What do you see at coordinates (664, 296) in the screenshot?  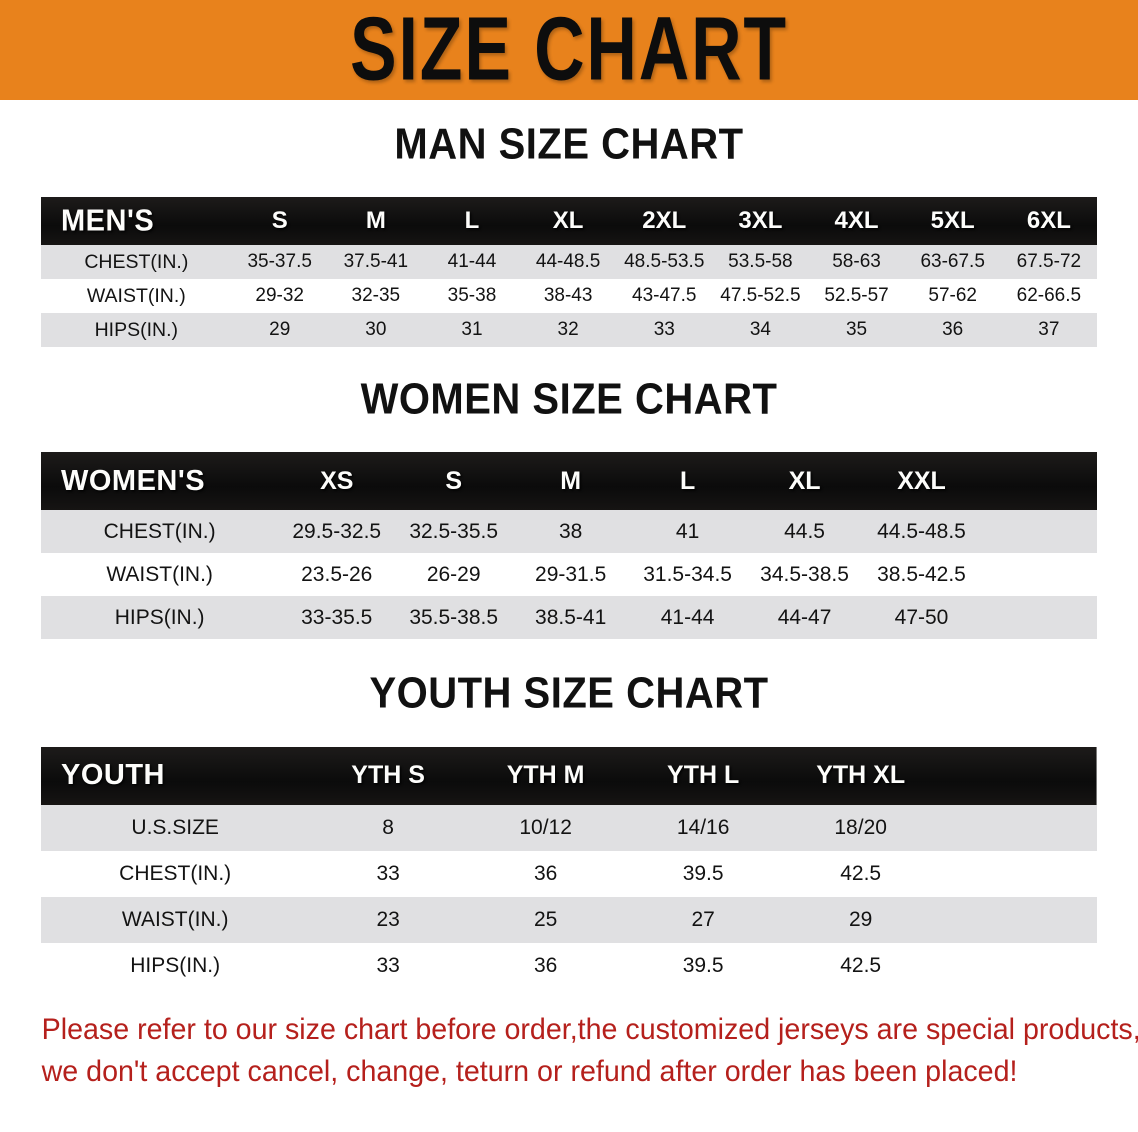 I see `men-cell: 43-47.5` at bounding box center [664, 296].